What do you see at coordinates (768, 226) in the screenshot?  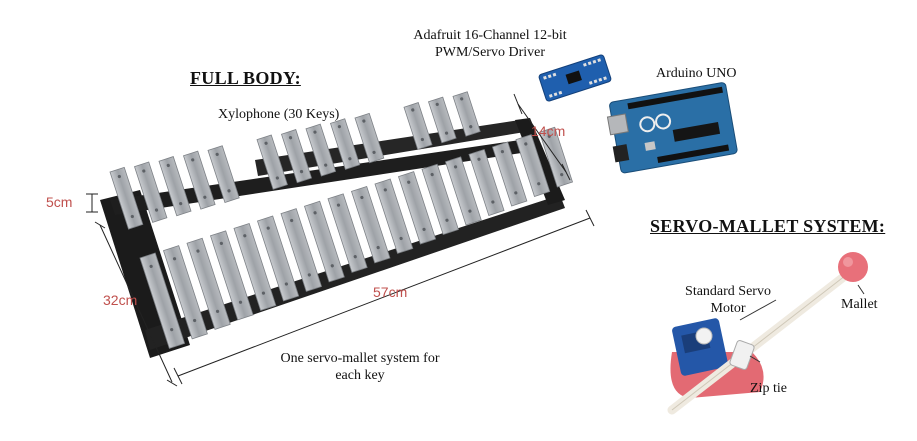 I see `servo-mallet-heading: SERVO-MALLET SYSTEM:` at bounding box center [768, 226].